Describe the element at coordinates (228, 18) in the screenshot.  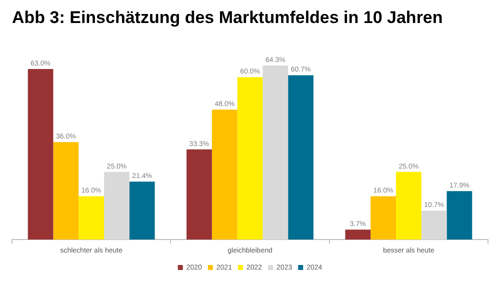
I see `chart-title: Abb 3: Einschätzung des Marktumfeldes in 10 Jahren` at that location.